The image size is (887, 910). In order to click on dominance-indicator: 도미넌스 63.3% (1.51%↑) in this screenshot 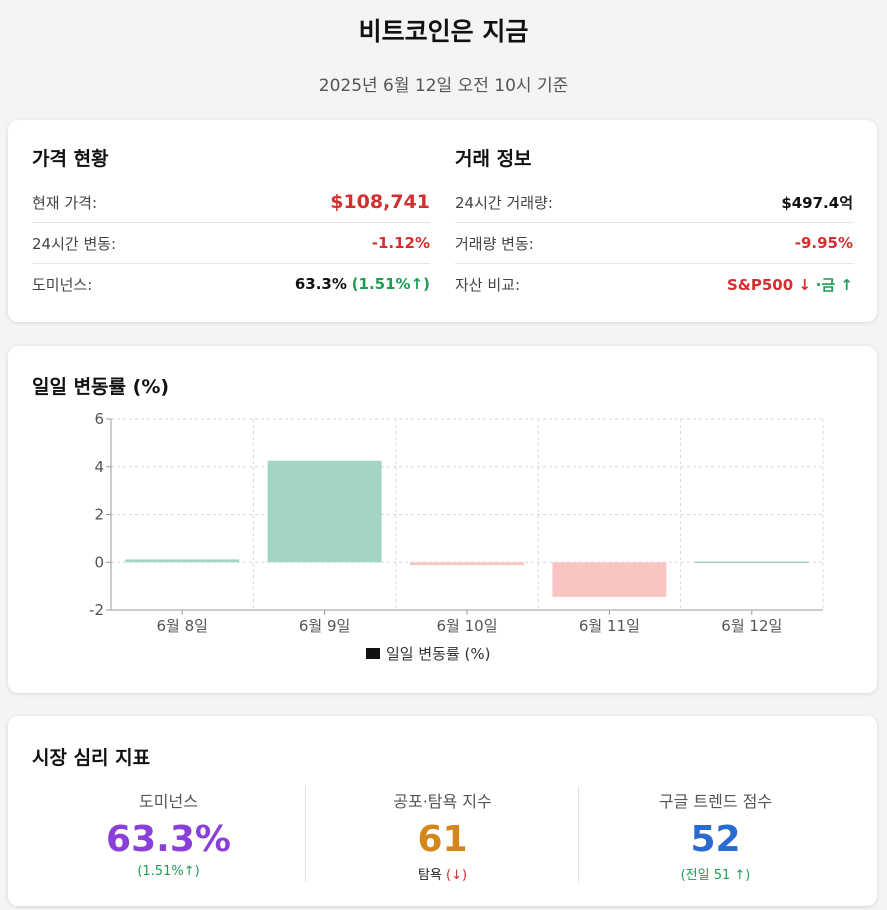, I will do `click(168, 834)`.